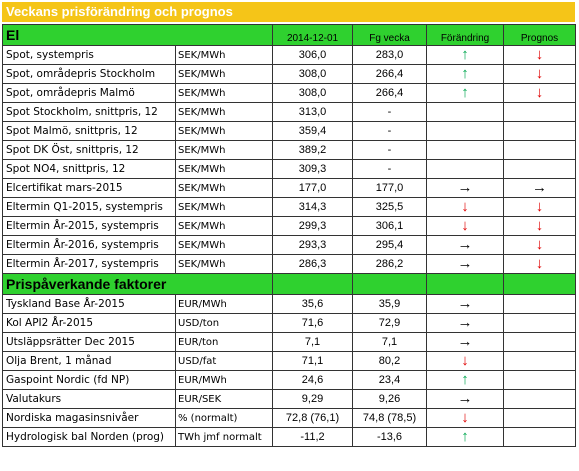  What do you see at coordinates (313, 284) in the screenshot?
I see `column-header-date` at bounding box center [313, 284].